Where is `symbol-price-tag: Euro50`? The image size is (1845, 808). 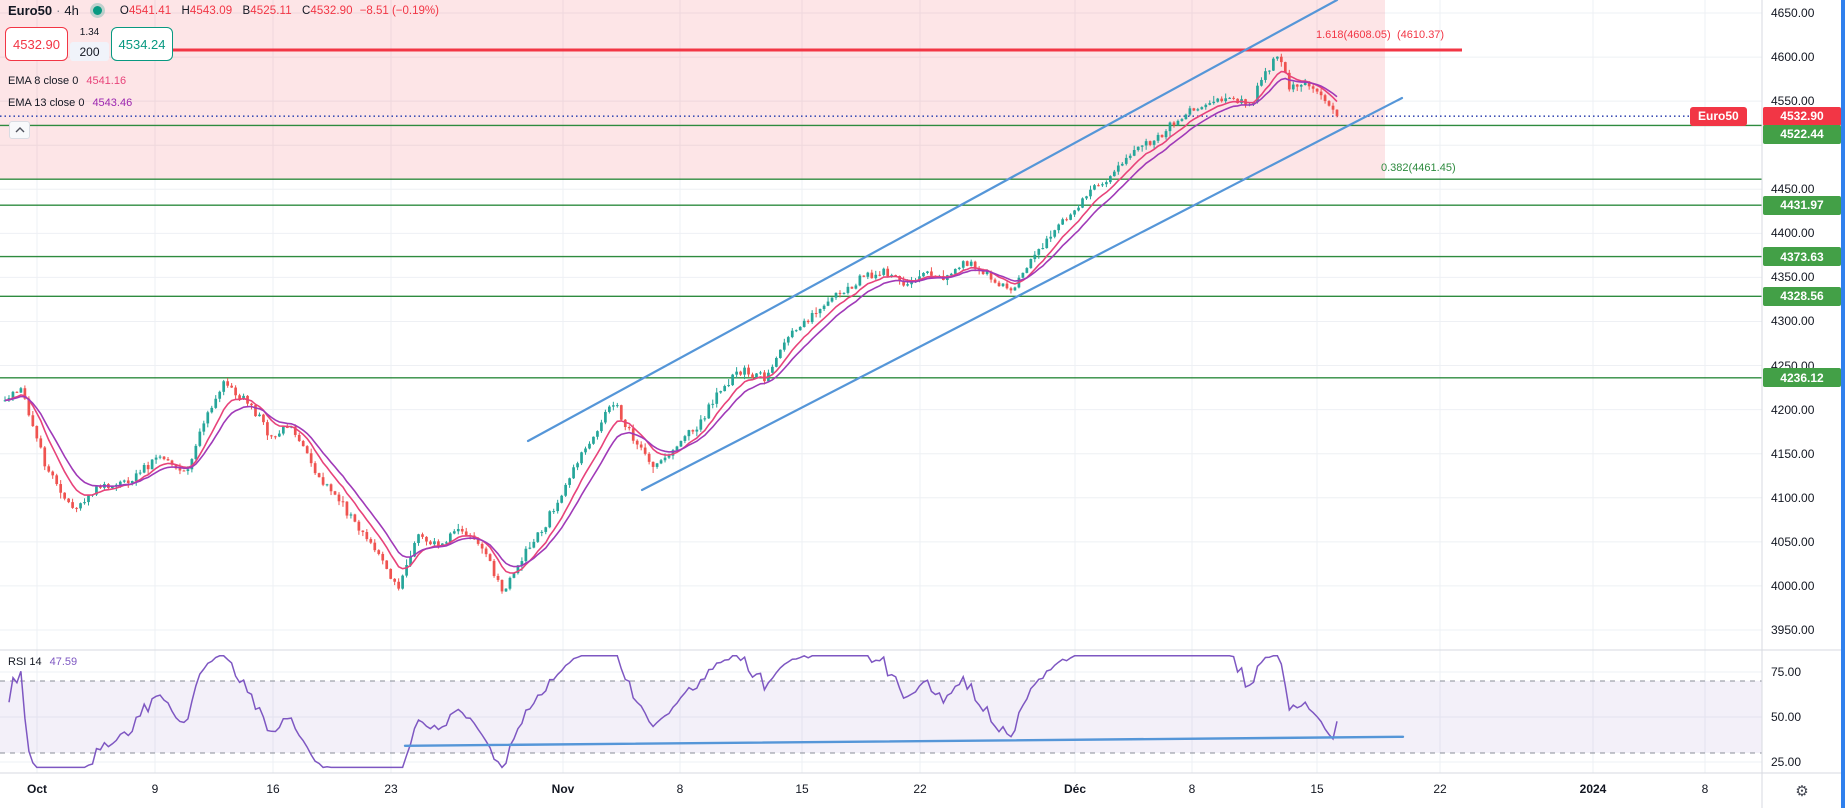
symbol-price-tag: Euro50 is located at coordinates (1718, 116).